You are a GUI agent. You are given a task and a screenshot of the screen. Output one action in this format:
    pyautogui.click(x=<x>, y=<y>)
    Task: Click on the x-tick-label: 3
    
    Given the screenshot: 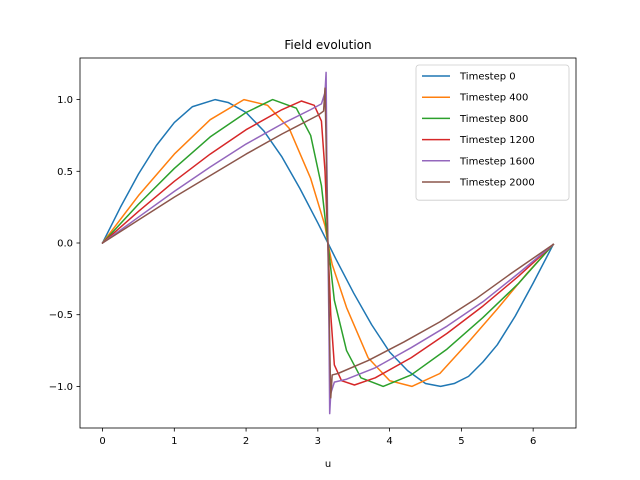 What is the action you would take?
    pyautogui.click(x=318, y=441)
    